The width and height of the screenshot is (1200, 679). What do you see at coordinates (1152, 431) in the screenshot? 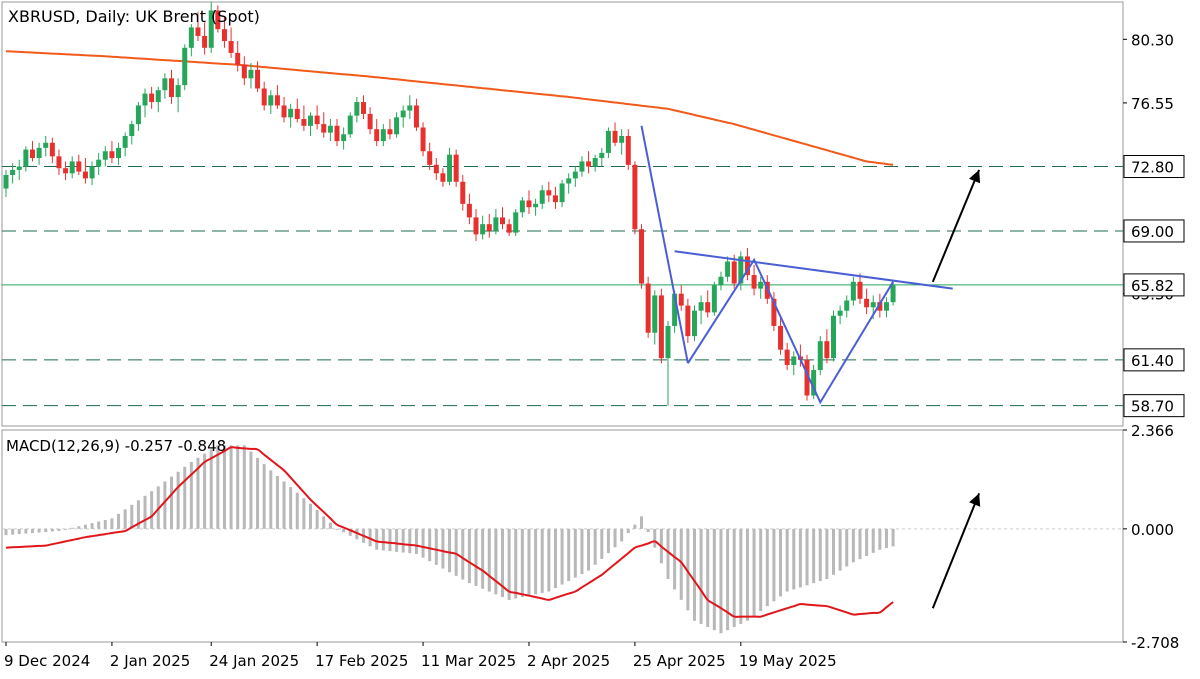
I see `macd-axis-label-0: 2.366` at bounding box center [1152, 431].